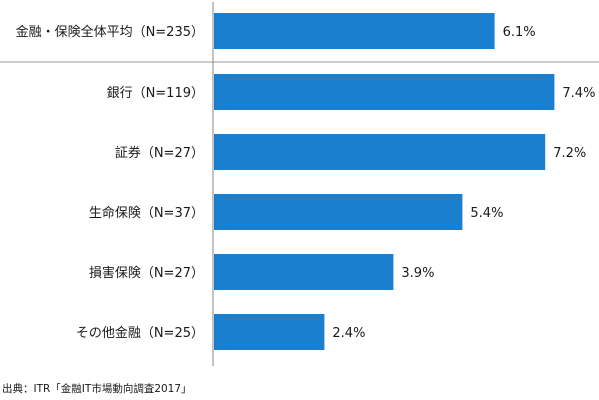  What do you see at coordinates (159, 153) in the screenshot?
I see `category-label-2: 証券（N=27）` at bounding box center [159, 153].